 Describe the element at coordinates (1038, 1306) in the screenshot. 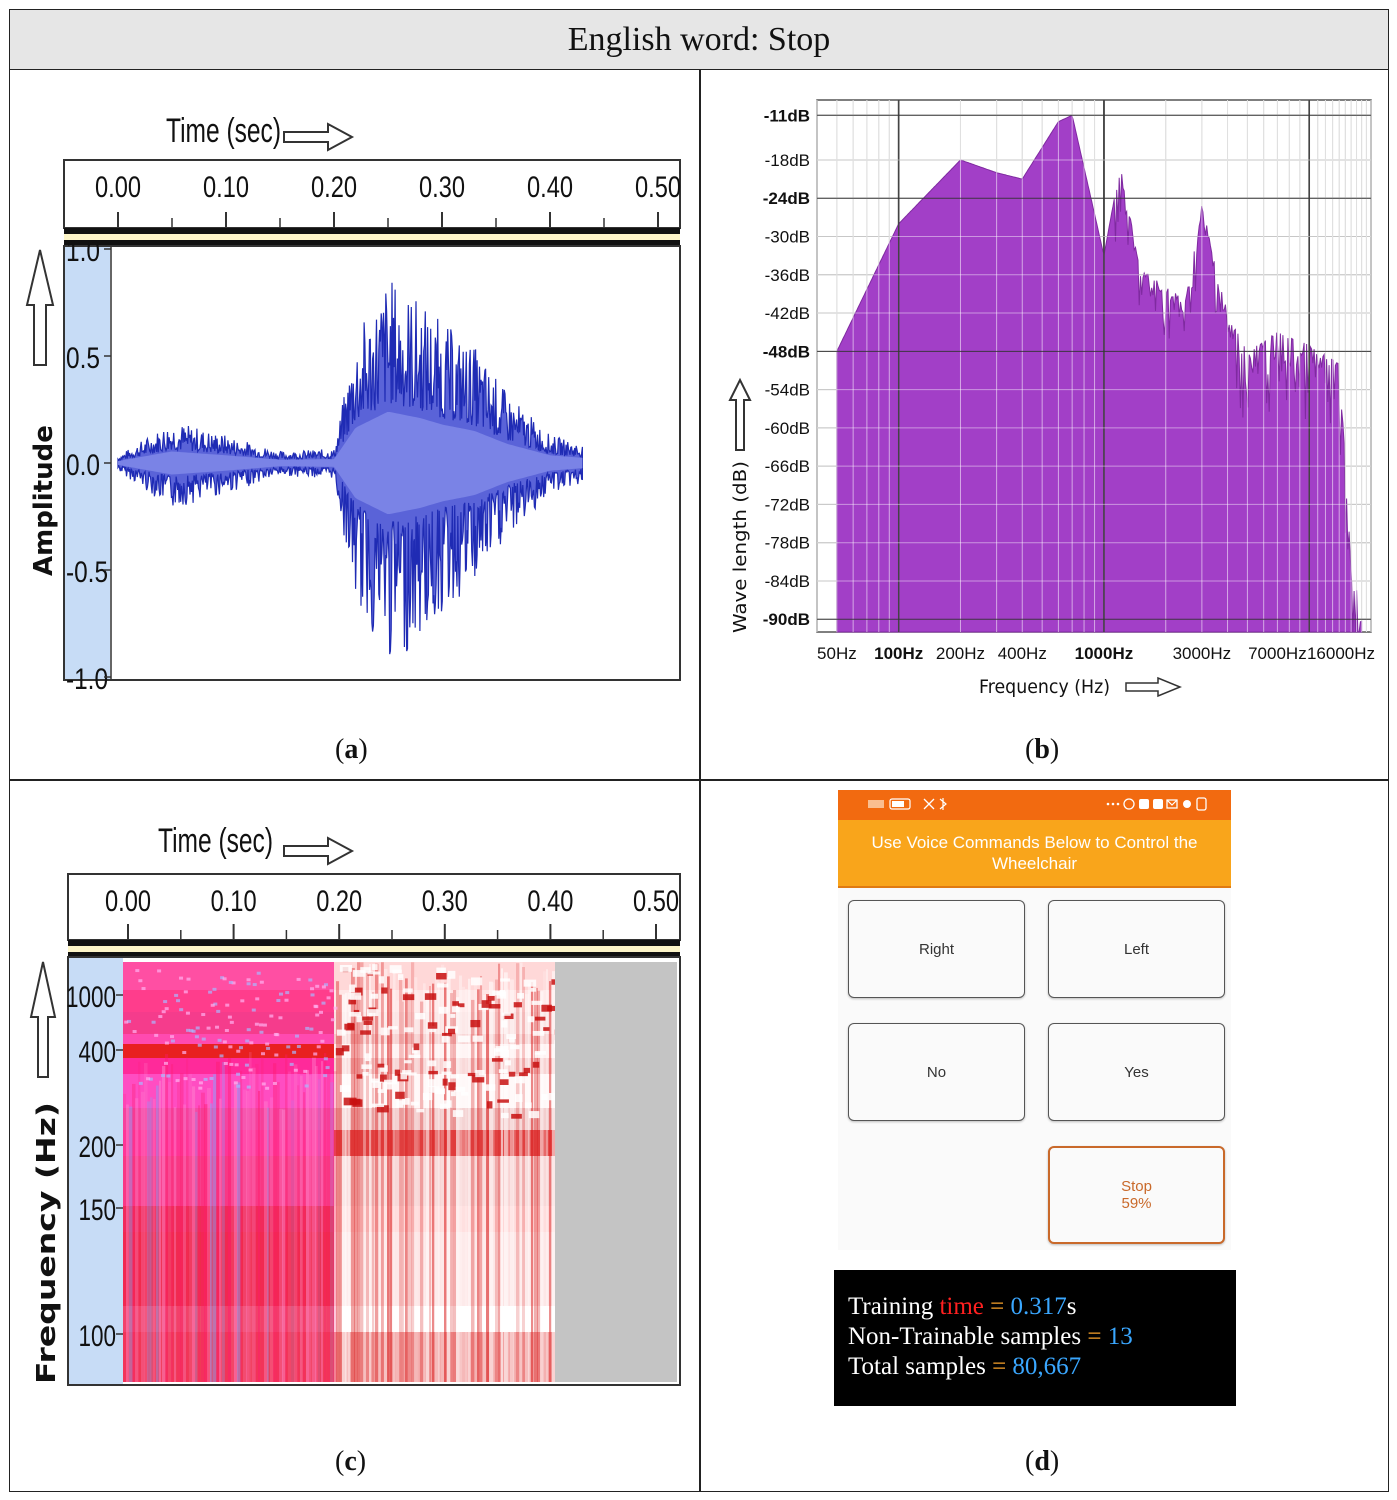

I see `training-time-value: 0.317` at that location.